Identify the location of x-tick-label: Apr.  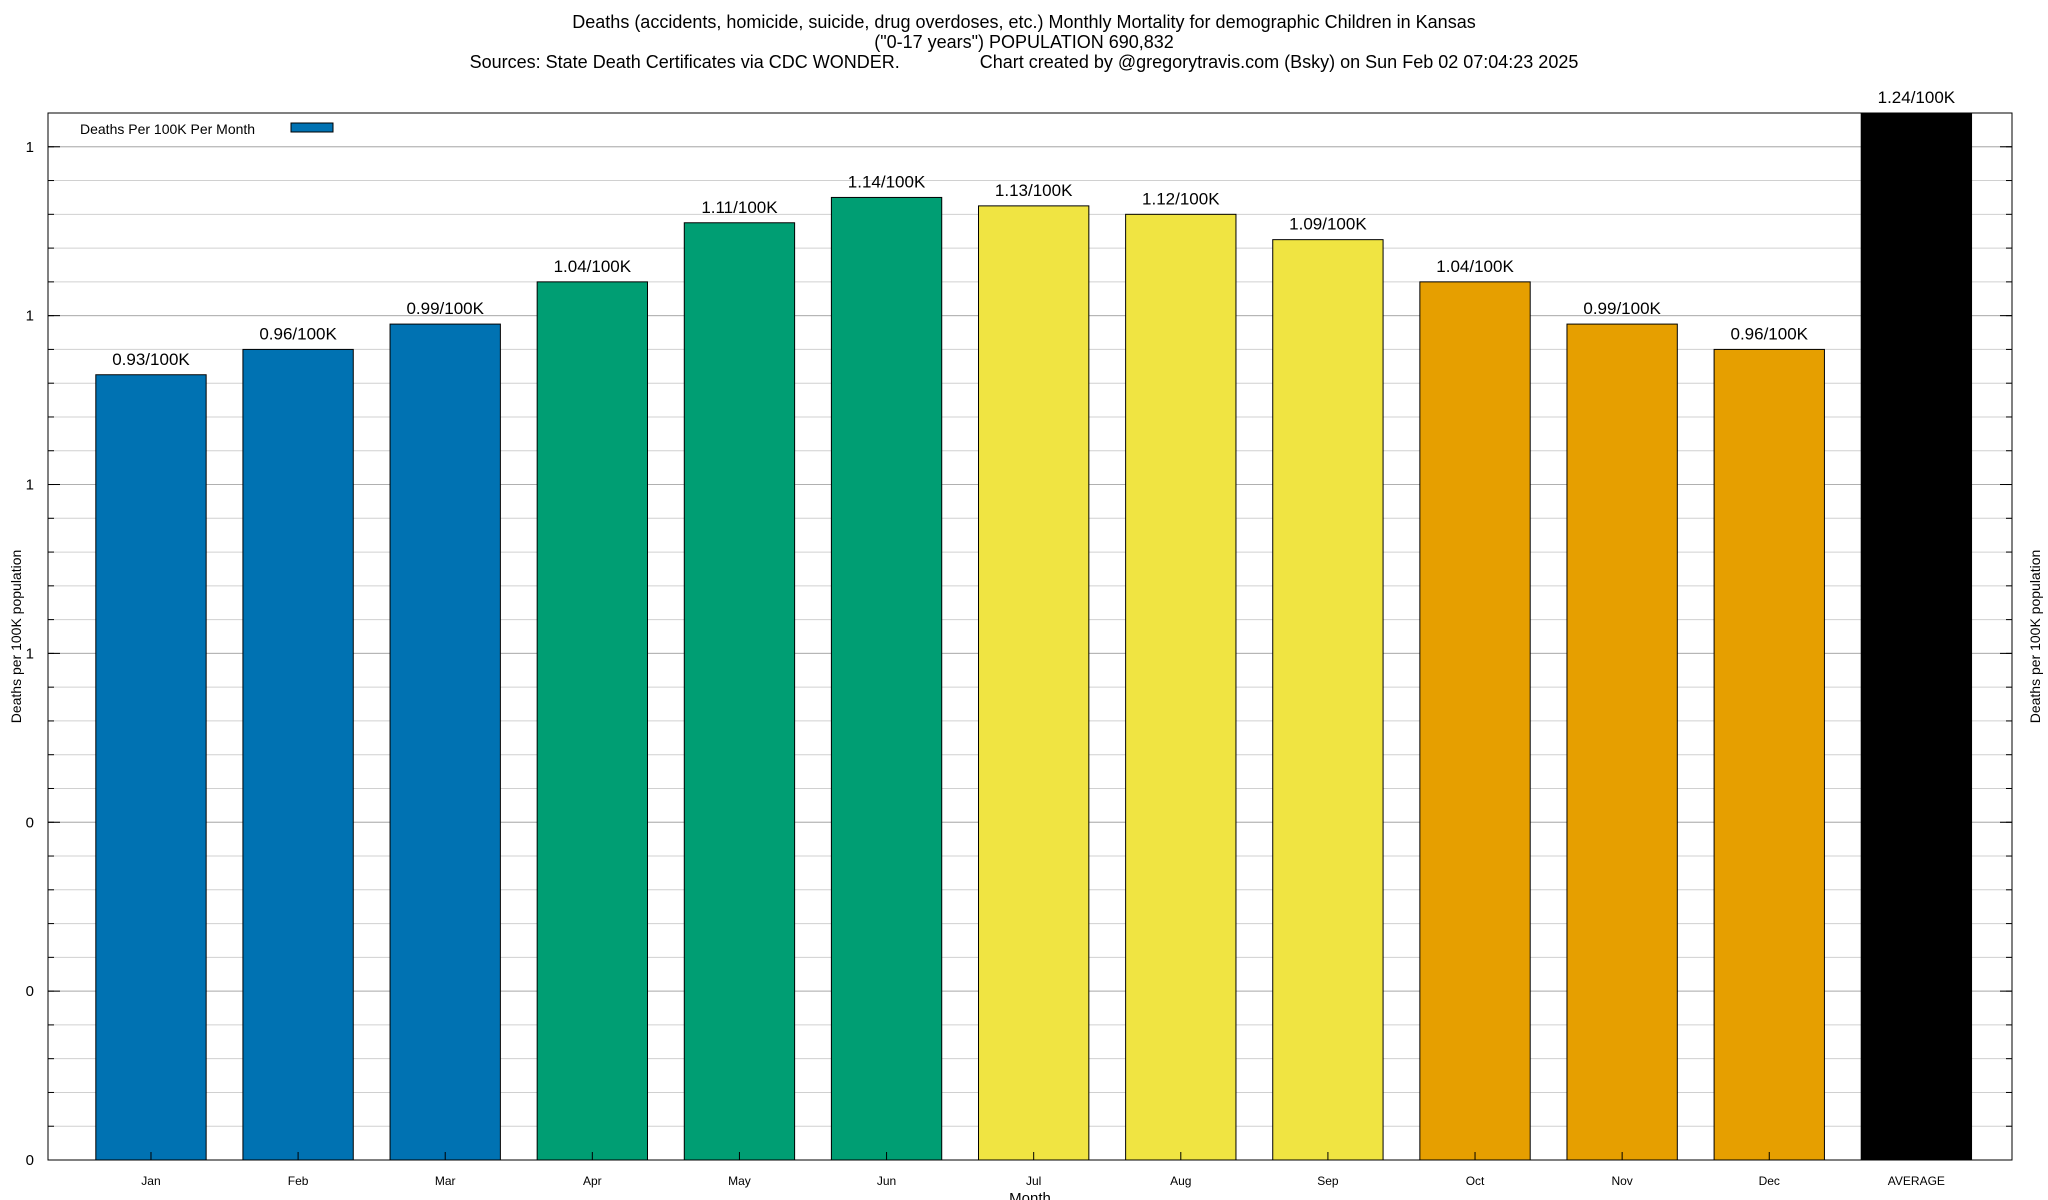
(592, 1181).